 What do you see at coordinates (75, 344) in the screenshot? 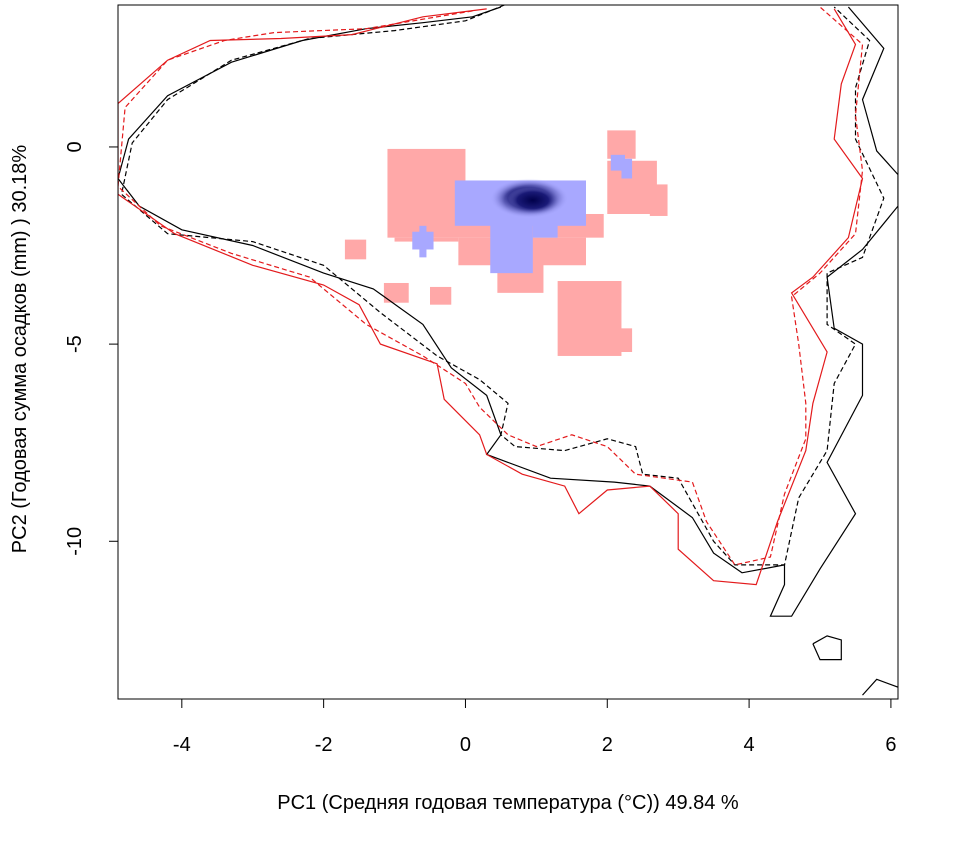
I see `y-tick-label: -5` at bounding box center [75, 344].